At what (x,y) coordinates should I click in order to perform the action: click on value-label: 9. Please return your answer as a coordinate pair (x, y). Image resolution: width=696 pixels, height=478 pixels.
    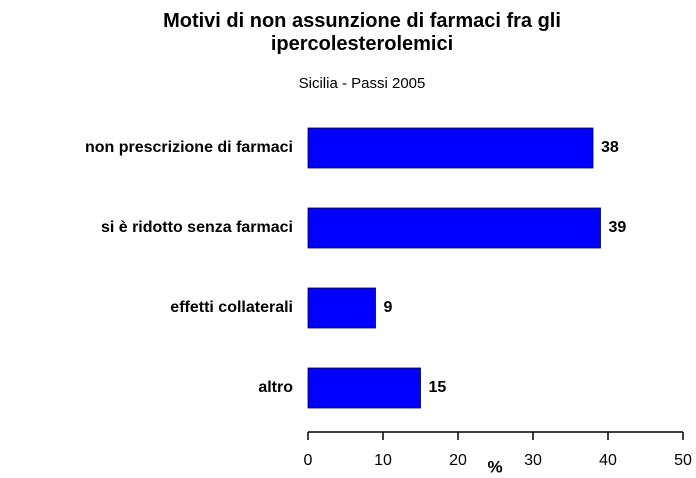
    Looking at the image, I should click on (388, 307).